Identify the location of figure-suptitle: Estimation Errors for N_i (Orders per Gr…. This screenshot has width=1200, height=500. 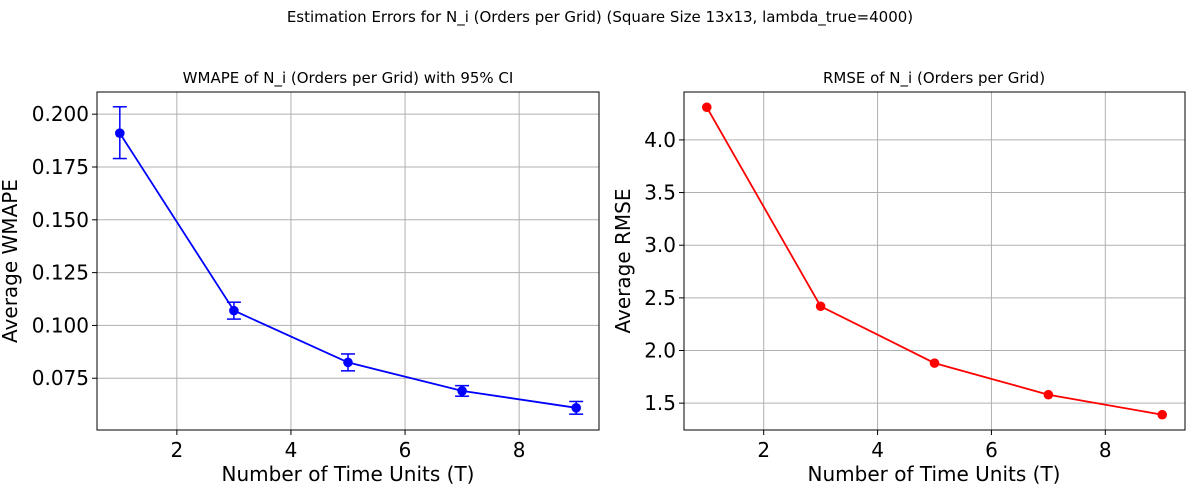
(600, 17).